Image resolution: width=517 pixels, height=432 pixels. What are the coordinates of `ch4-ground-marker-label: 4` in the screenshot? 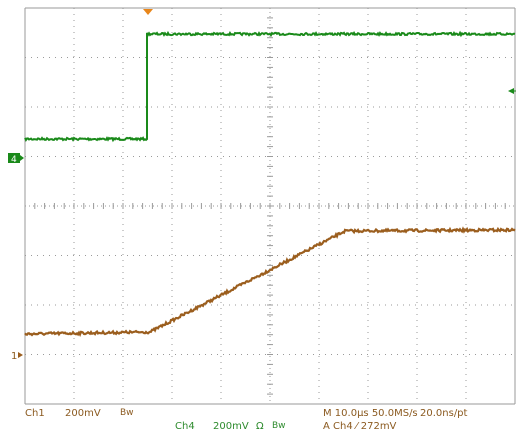 It's located at (14, 160).